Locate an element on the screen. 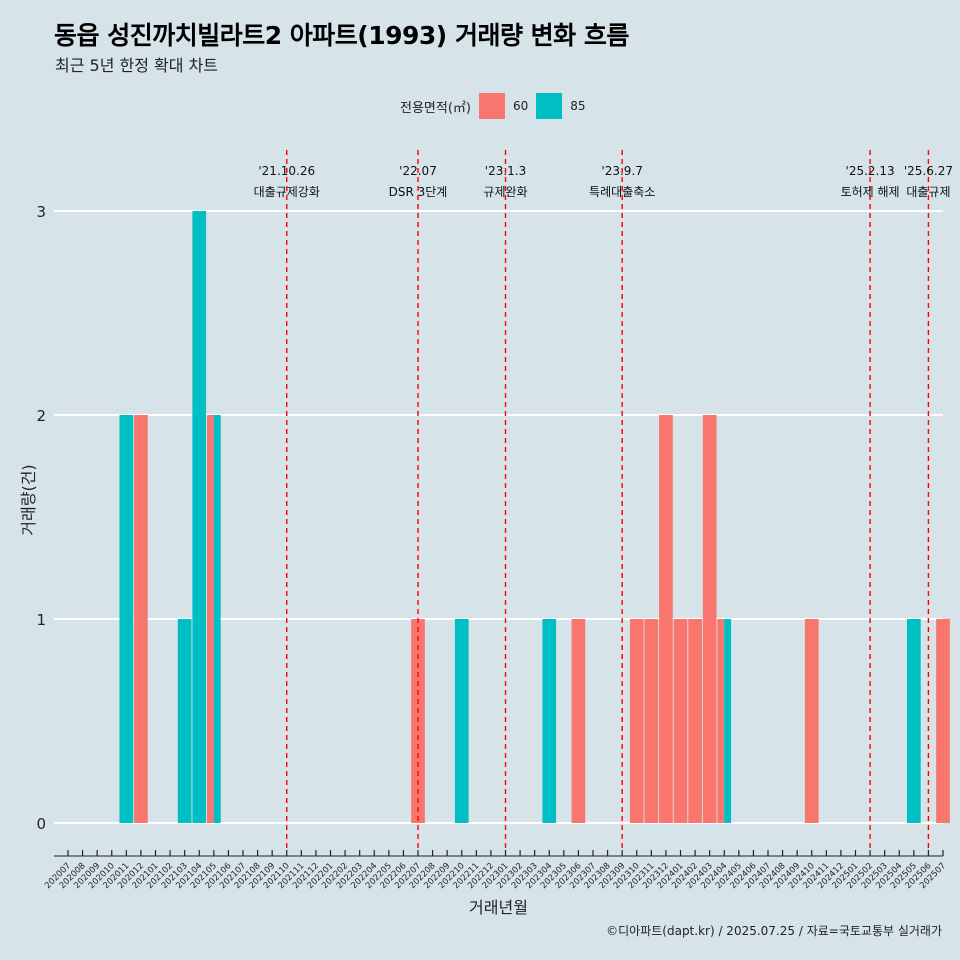 This screenshot has height=960, width=960. y-tick-label: 3 is located at coordinates (41, 212).